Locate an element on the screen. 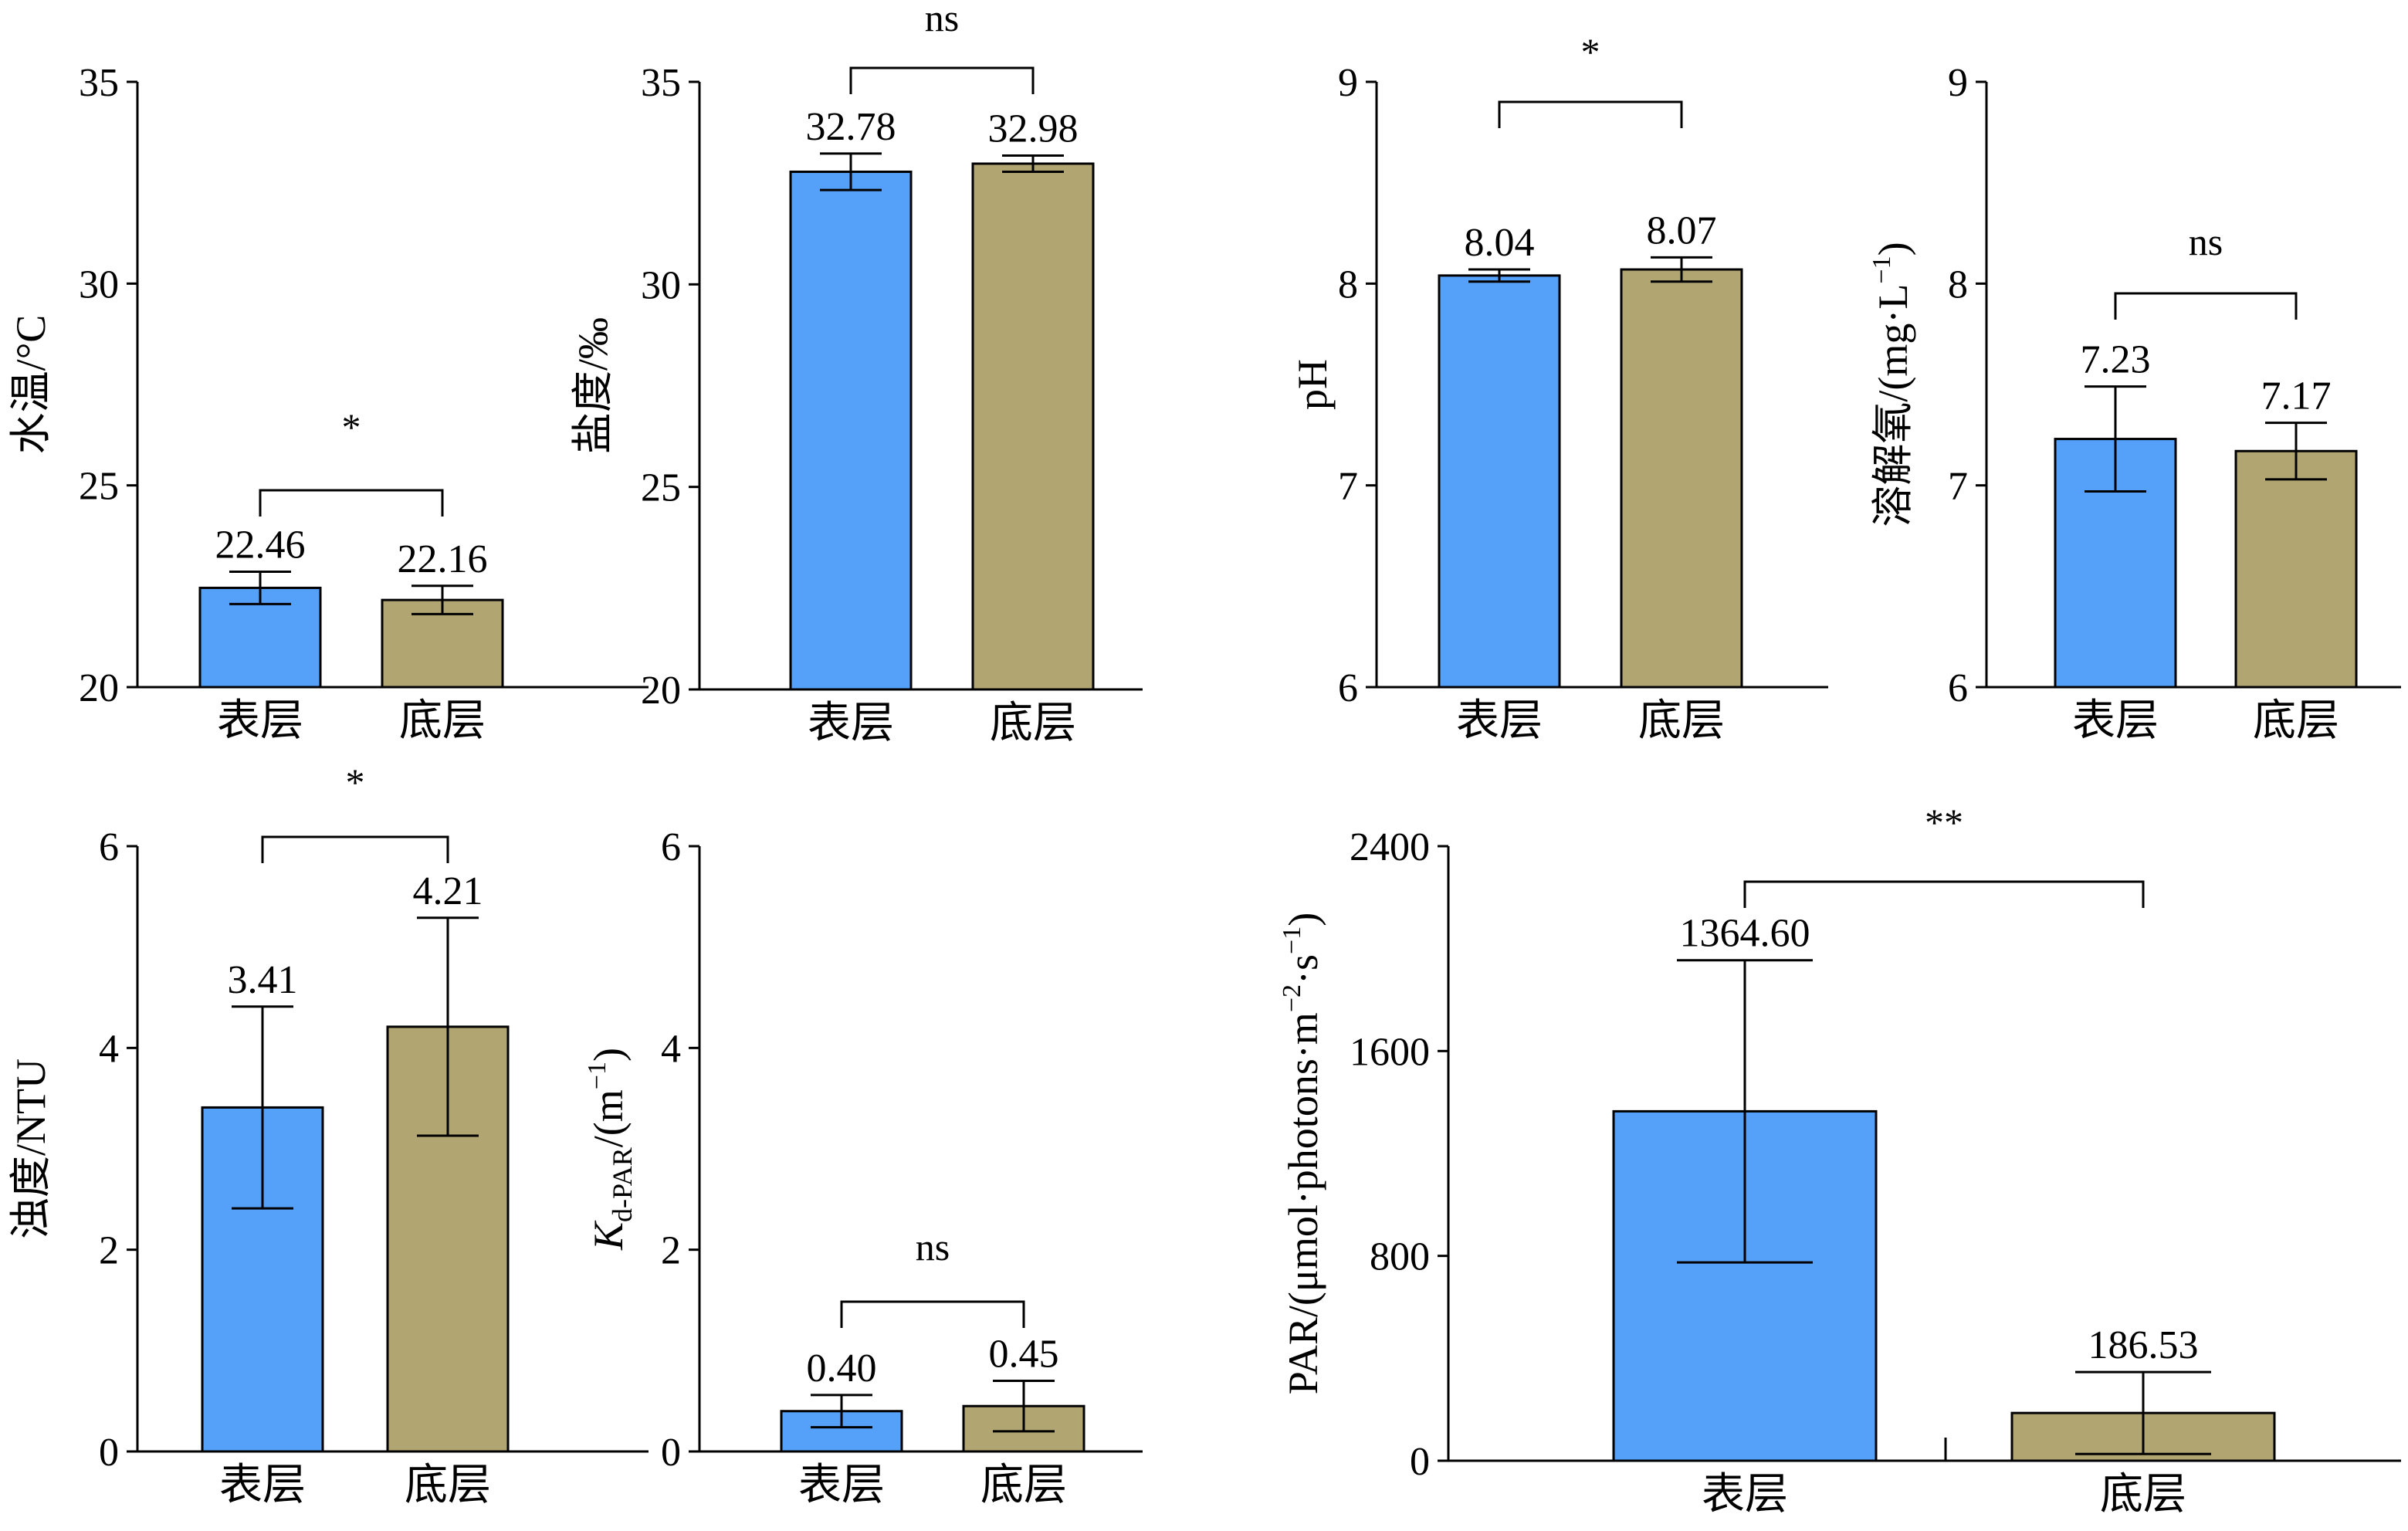 The height and width of the screenshot is (1531, 2408). data-label: 0.45 is located at coordinates (1024, 1355).